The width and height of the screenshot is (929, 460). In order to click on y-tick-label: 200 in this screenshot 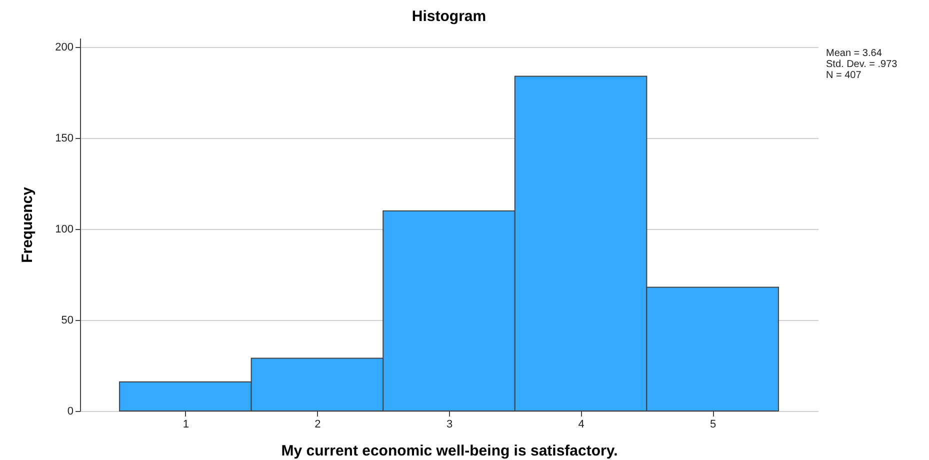, I will do `click(64, 48)`.